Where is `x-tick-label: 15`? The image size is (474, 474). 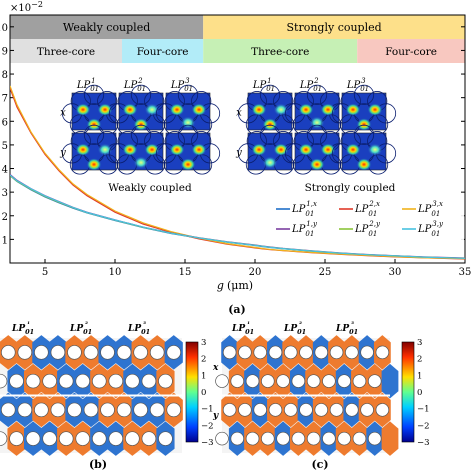
x-tick-label: 15 is located at coordinates (185, 272).